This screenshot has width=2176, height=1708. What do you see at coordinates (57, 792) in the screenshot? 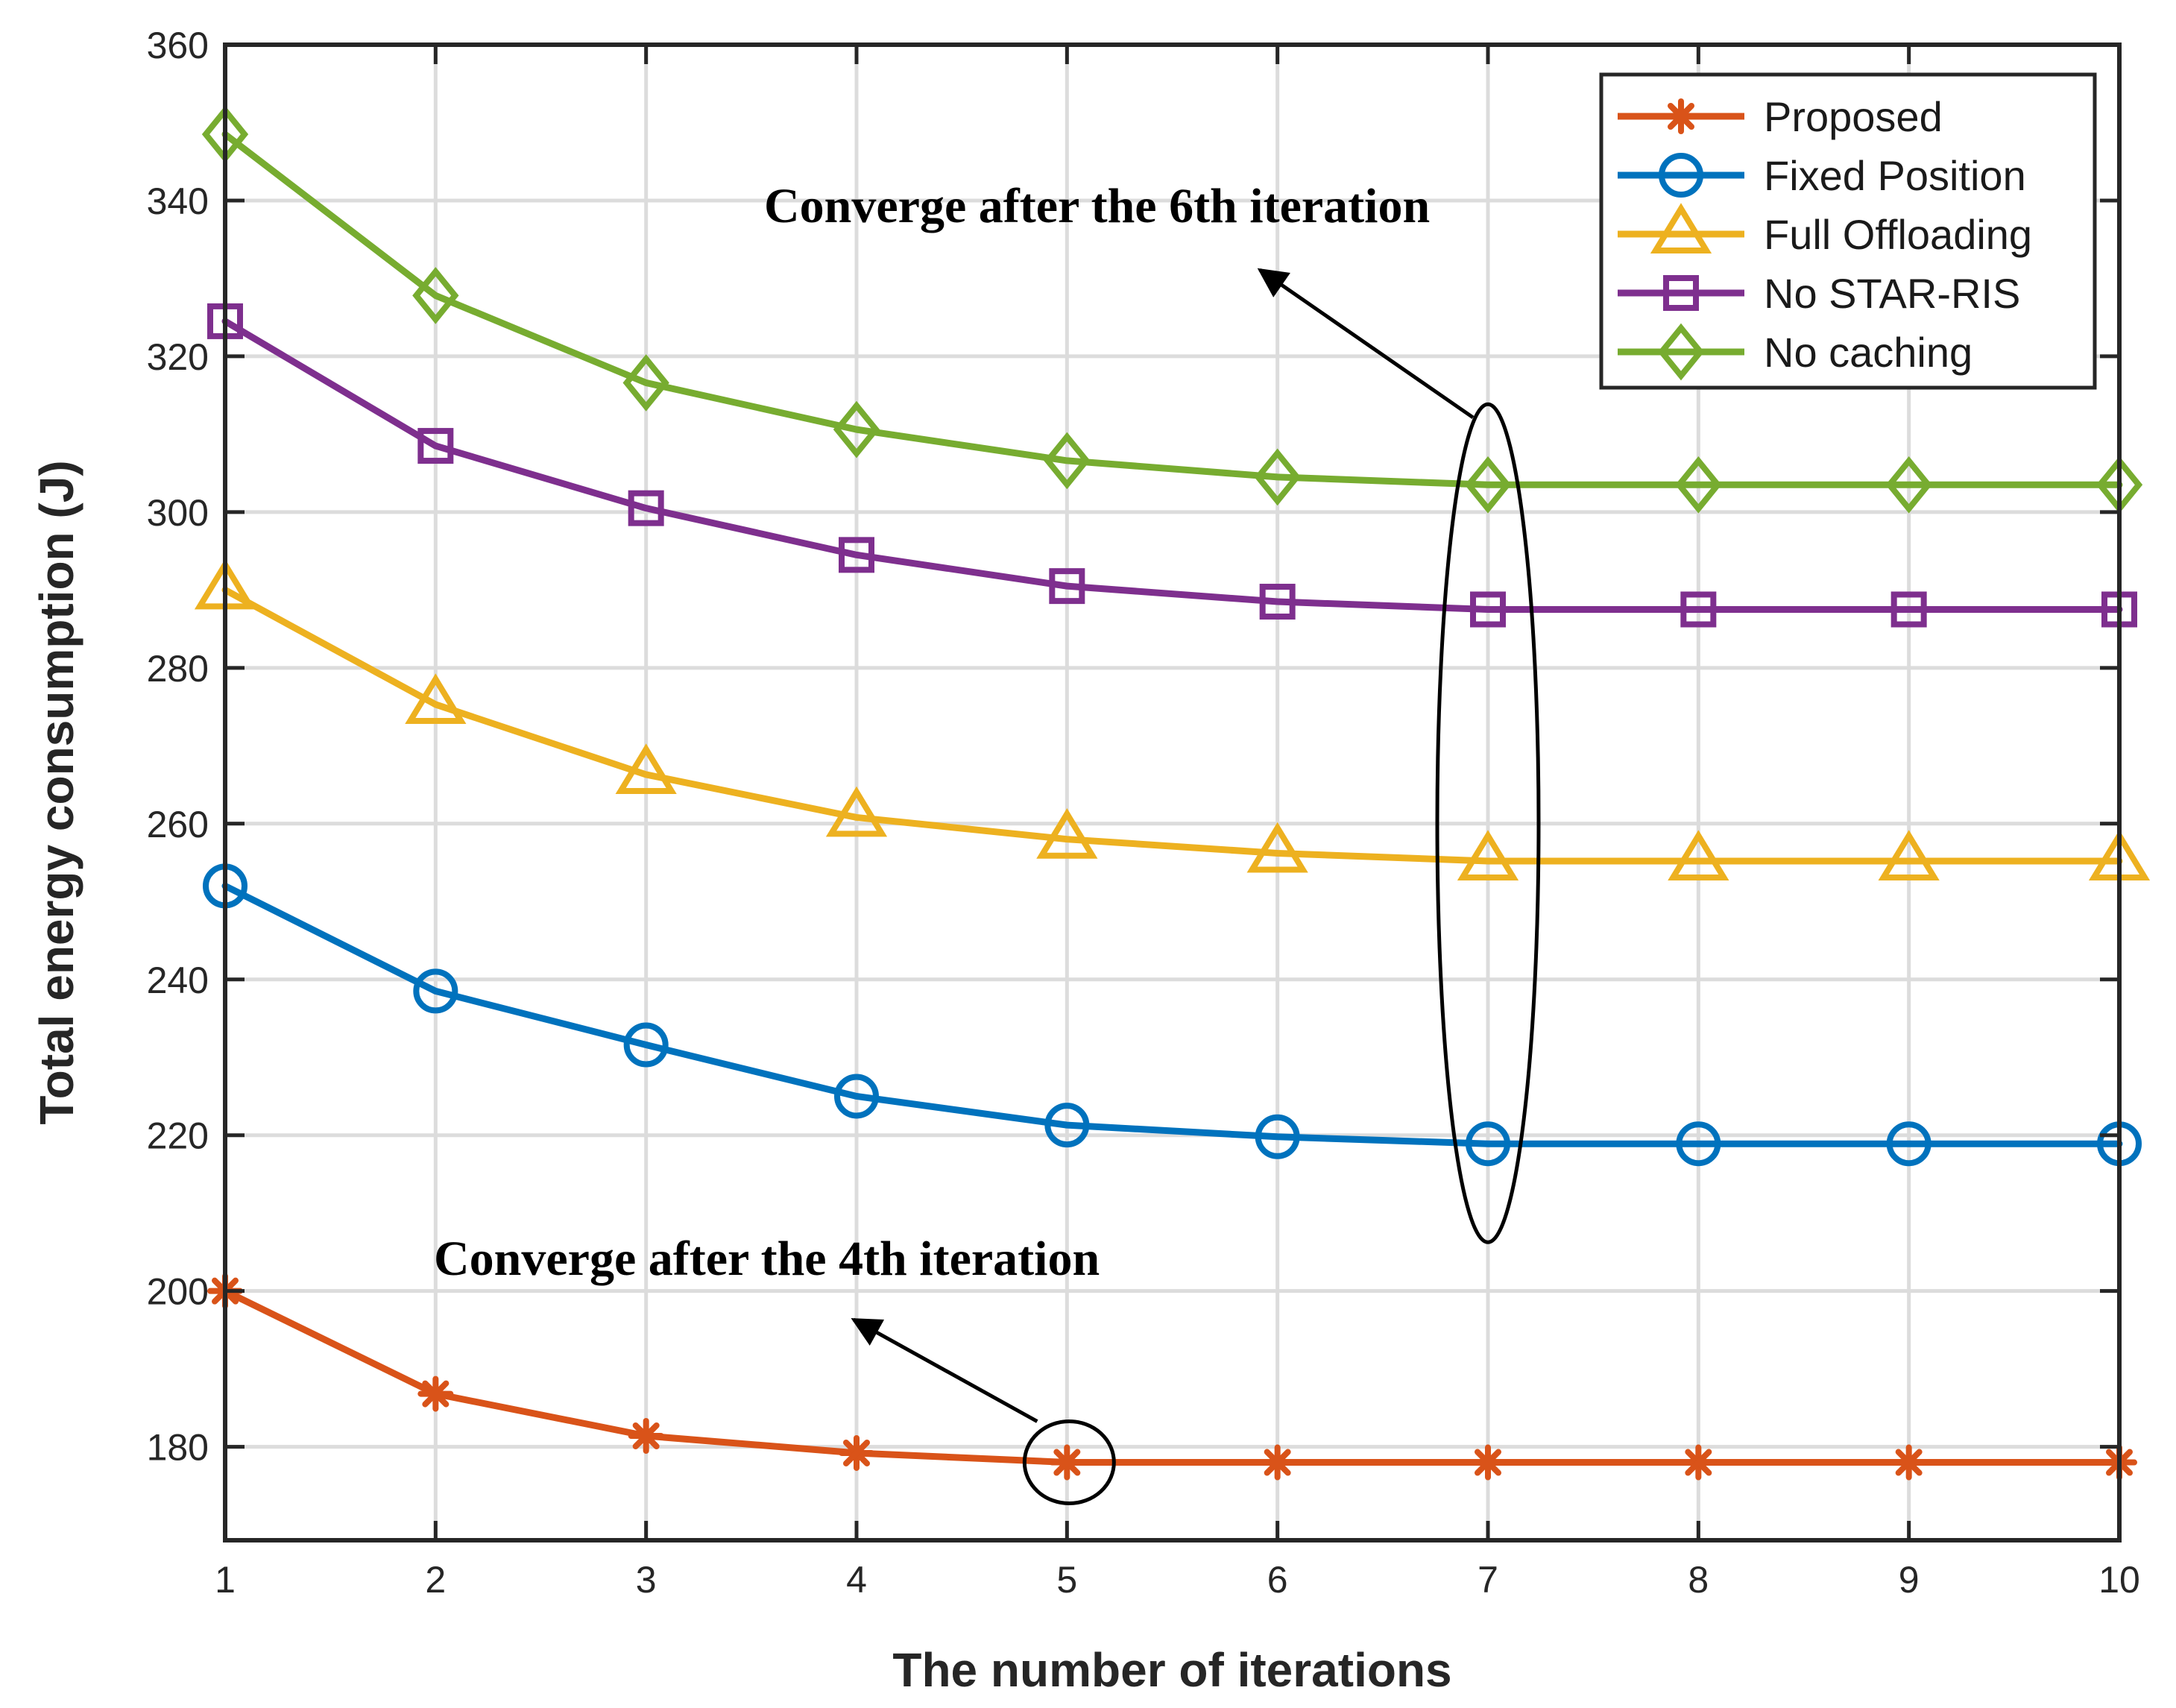
I see `y-axis-title: Total energy consumption (J)` at bounding box center [57, 792].